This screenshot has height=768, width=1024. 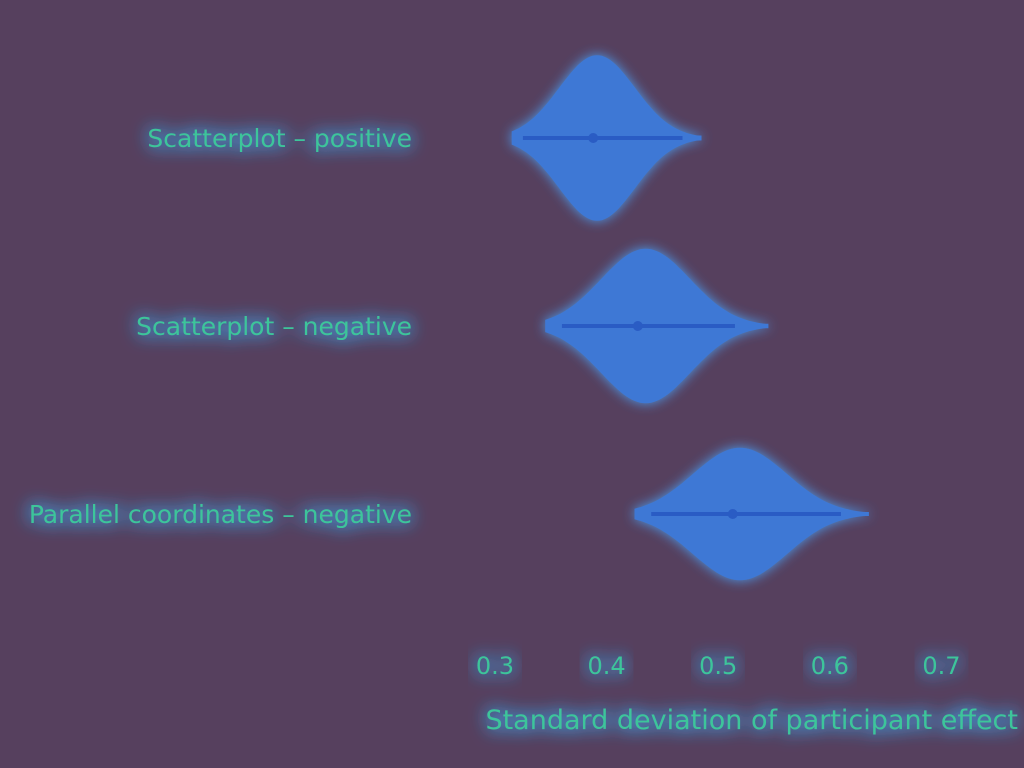 What do you see at coordinates (220, 514) in the screenshot?
I see `category-label: Parallel coordinates – negative` at bounding box center [220, 514].